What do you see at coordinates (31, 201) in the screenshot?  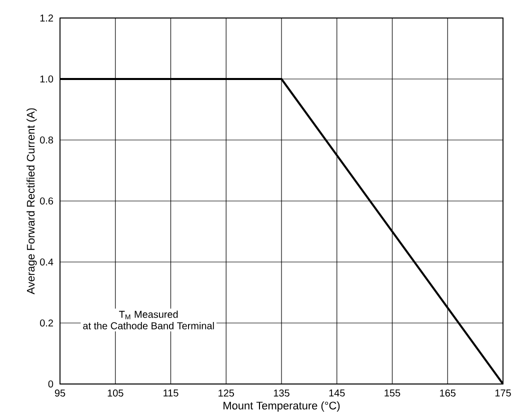 I see `y-axis-title: Average Forward Rectified Current (A)` at bounding box center [31, 201].